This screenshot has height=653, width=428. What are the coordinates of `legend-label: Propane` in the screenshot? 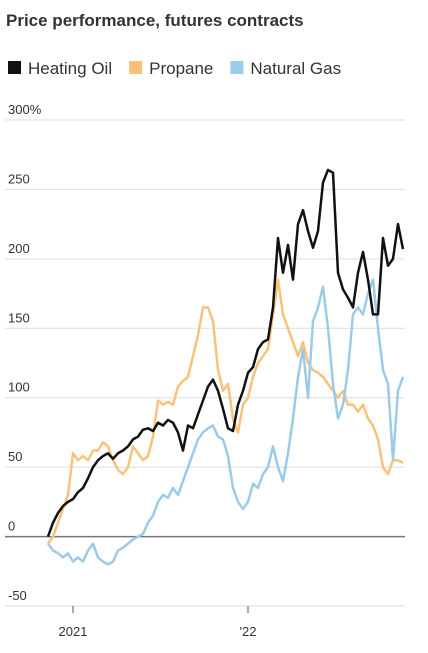 It's located at (181, 68).